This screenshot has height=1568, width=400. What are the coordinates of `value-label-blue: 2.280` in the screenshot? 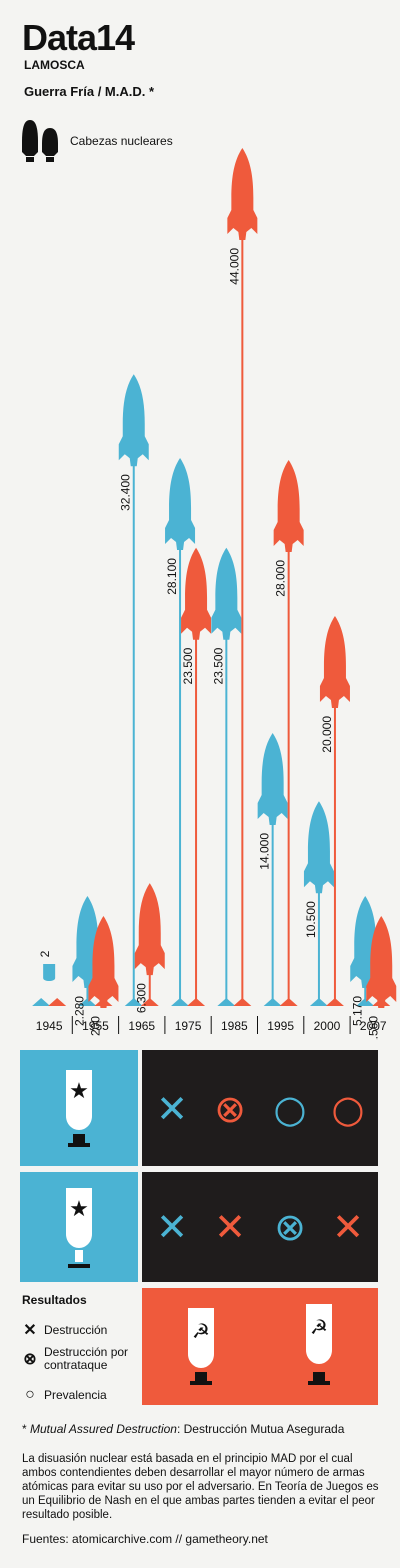 It's located at (79, 1011).